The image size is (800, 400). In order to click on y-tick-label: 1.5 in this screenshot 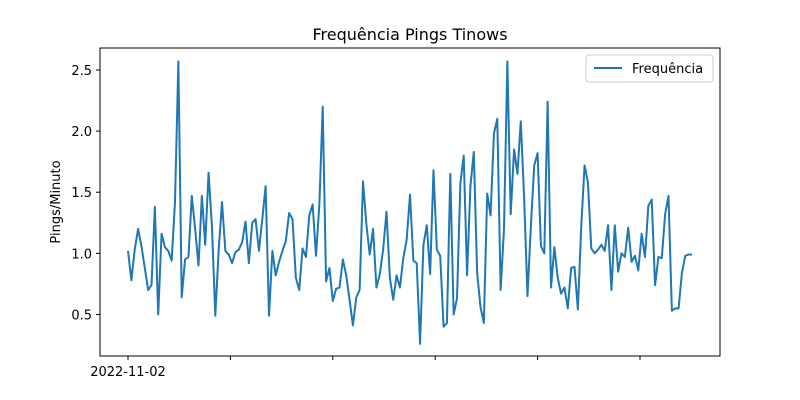, I will do `click(81, 193)`.